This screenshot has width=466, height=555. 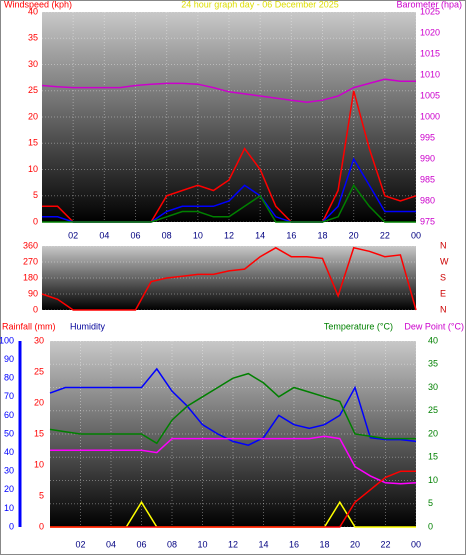 What do you see at coordinates (430, 526) in the screenshot?
I see `y2-tick-label: 0` at bounding box center [430, 526].